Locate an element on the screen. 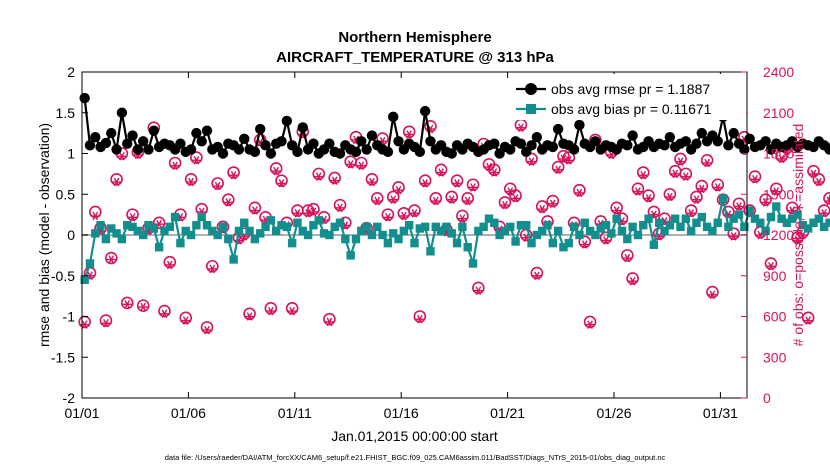 The image size is (830, 470). right-tick-label: 2400 is located at coordinates (778, 72).